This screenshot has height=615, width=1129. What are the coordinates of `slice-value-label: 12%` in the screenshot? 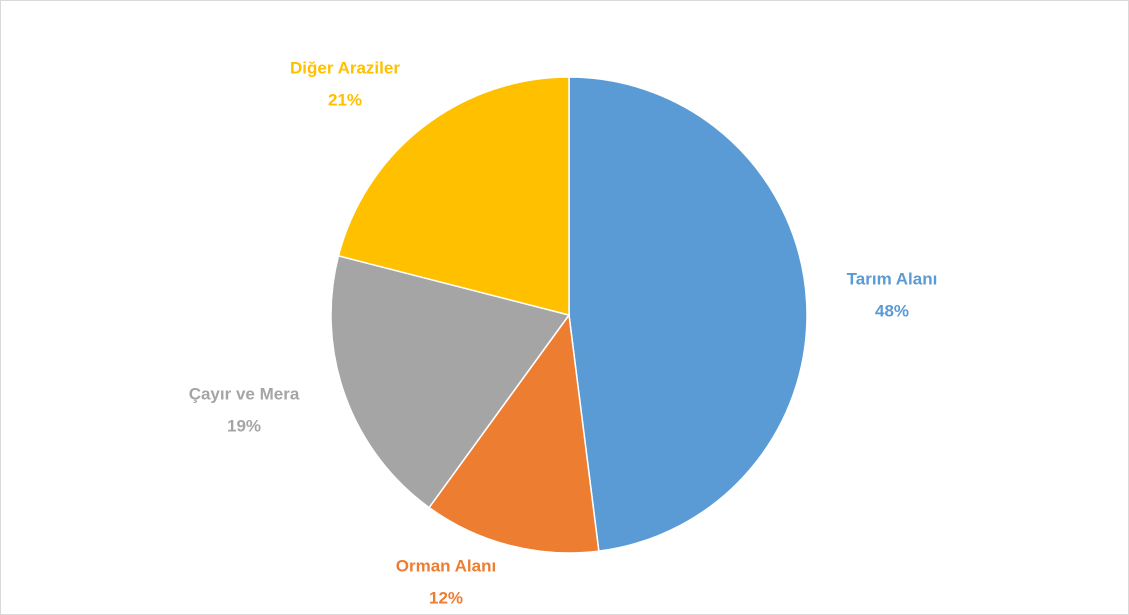 It's located at (446, 597).